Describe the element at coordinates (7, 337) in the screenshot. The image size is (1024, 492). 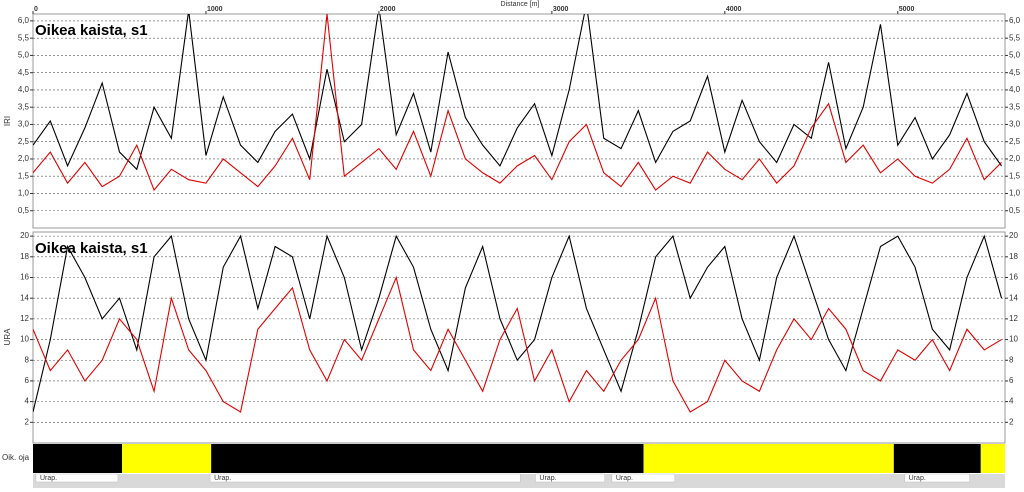
I see `y-axis-title: URA` at that location.